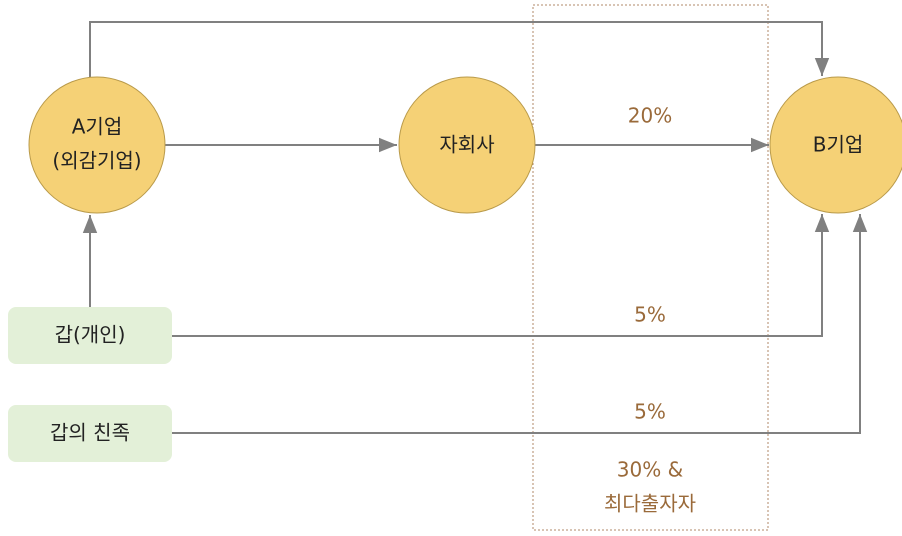 This screenshot has width=902, height=536. Describe the element at coordinates (459, 49) in the screenshot. I see `arrow` at that location.